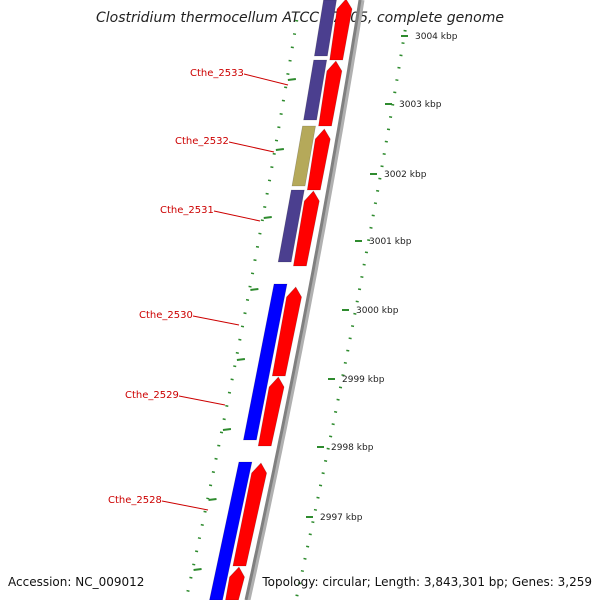 The height and width of the screenshot is (600, 600). I want to click on ruler-tick-label: 3000 kbp, so click(377, 311).